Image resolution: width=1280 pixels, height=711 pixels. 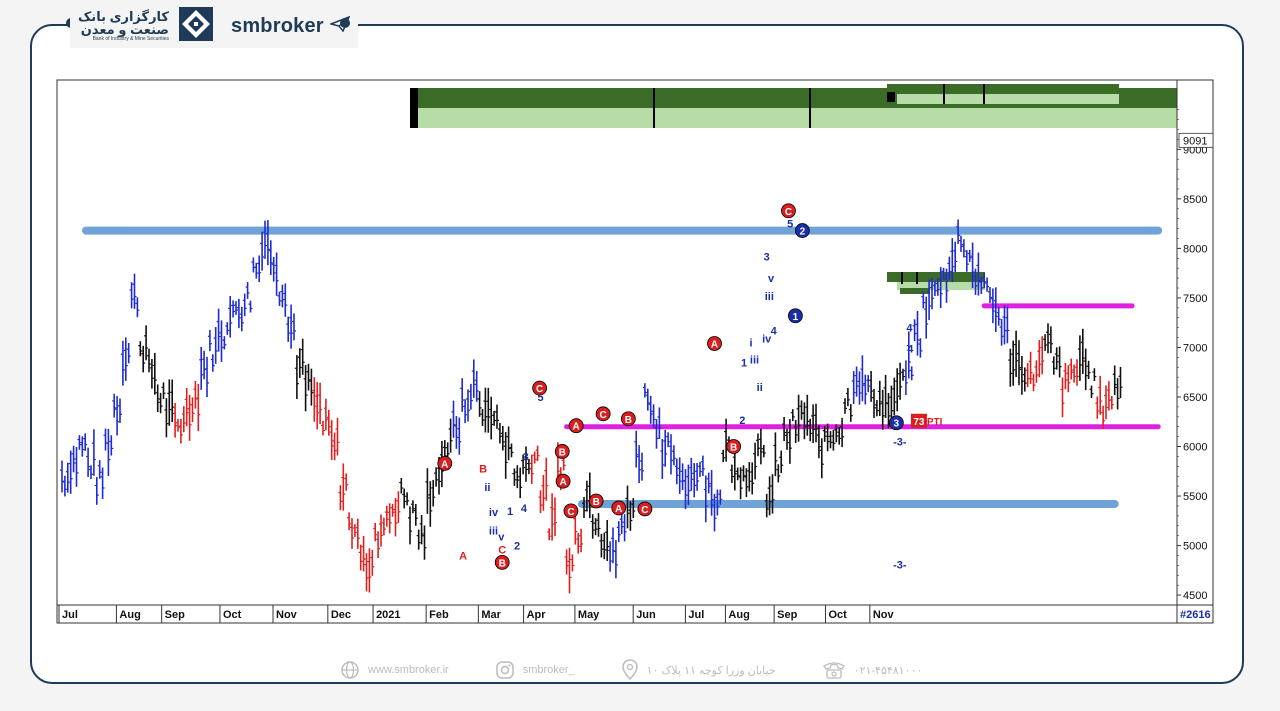 What do you see at coordinates (790, 225) in the screenshot?
I see `wave-label: 5` at bounding box center [790, 225].